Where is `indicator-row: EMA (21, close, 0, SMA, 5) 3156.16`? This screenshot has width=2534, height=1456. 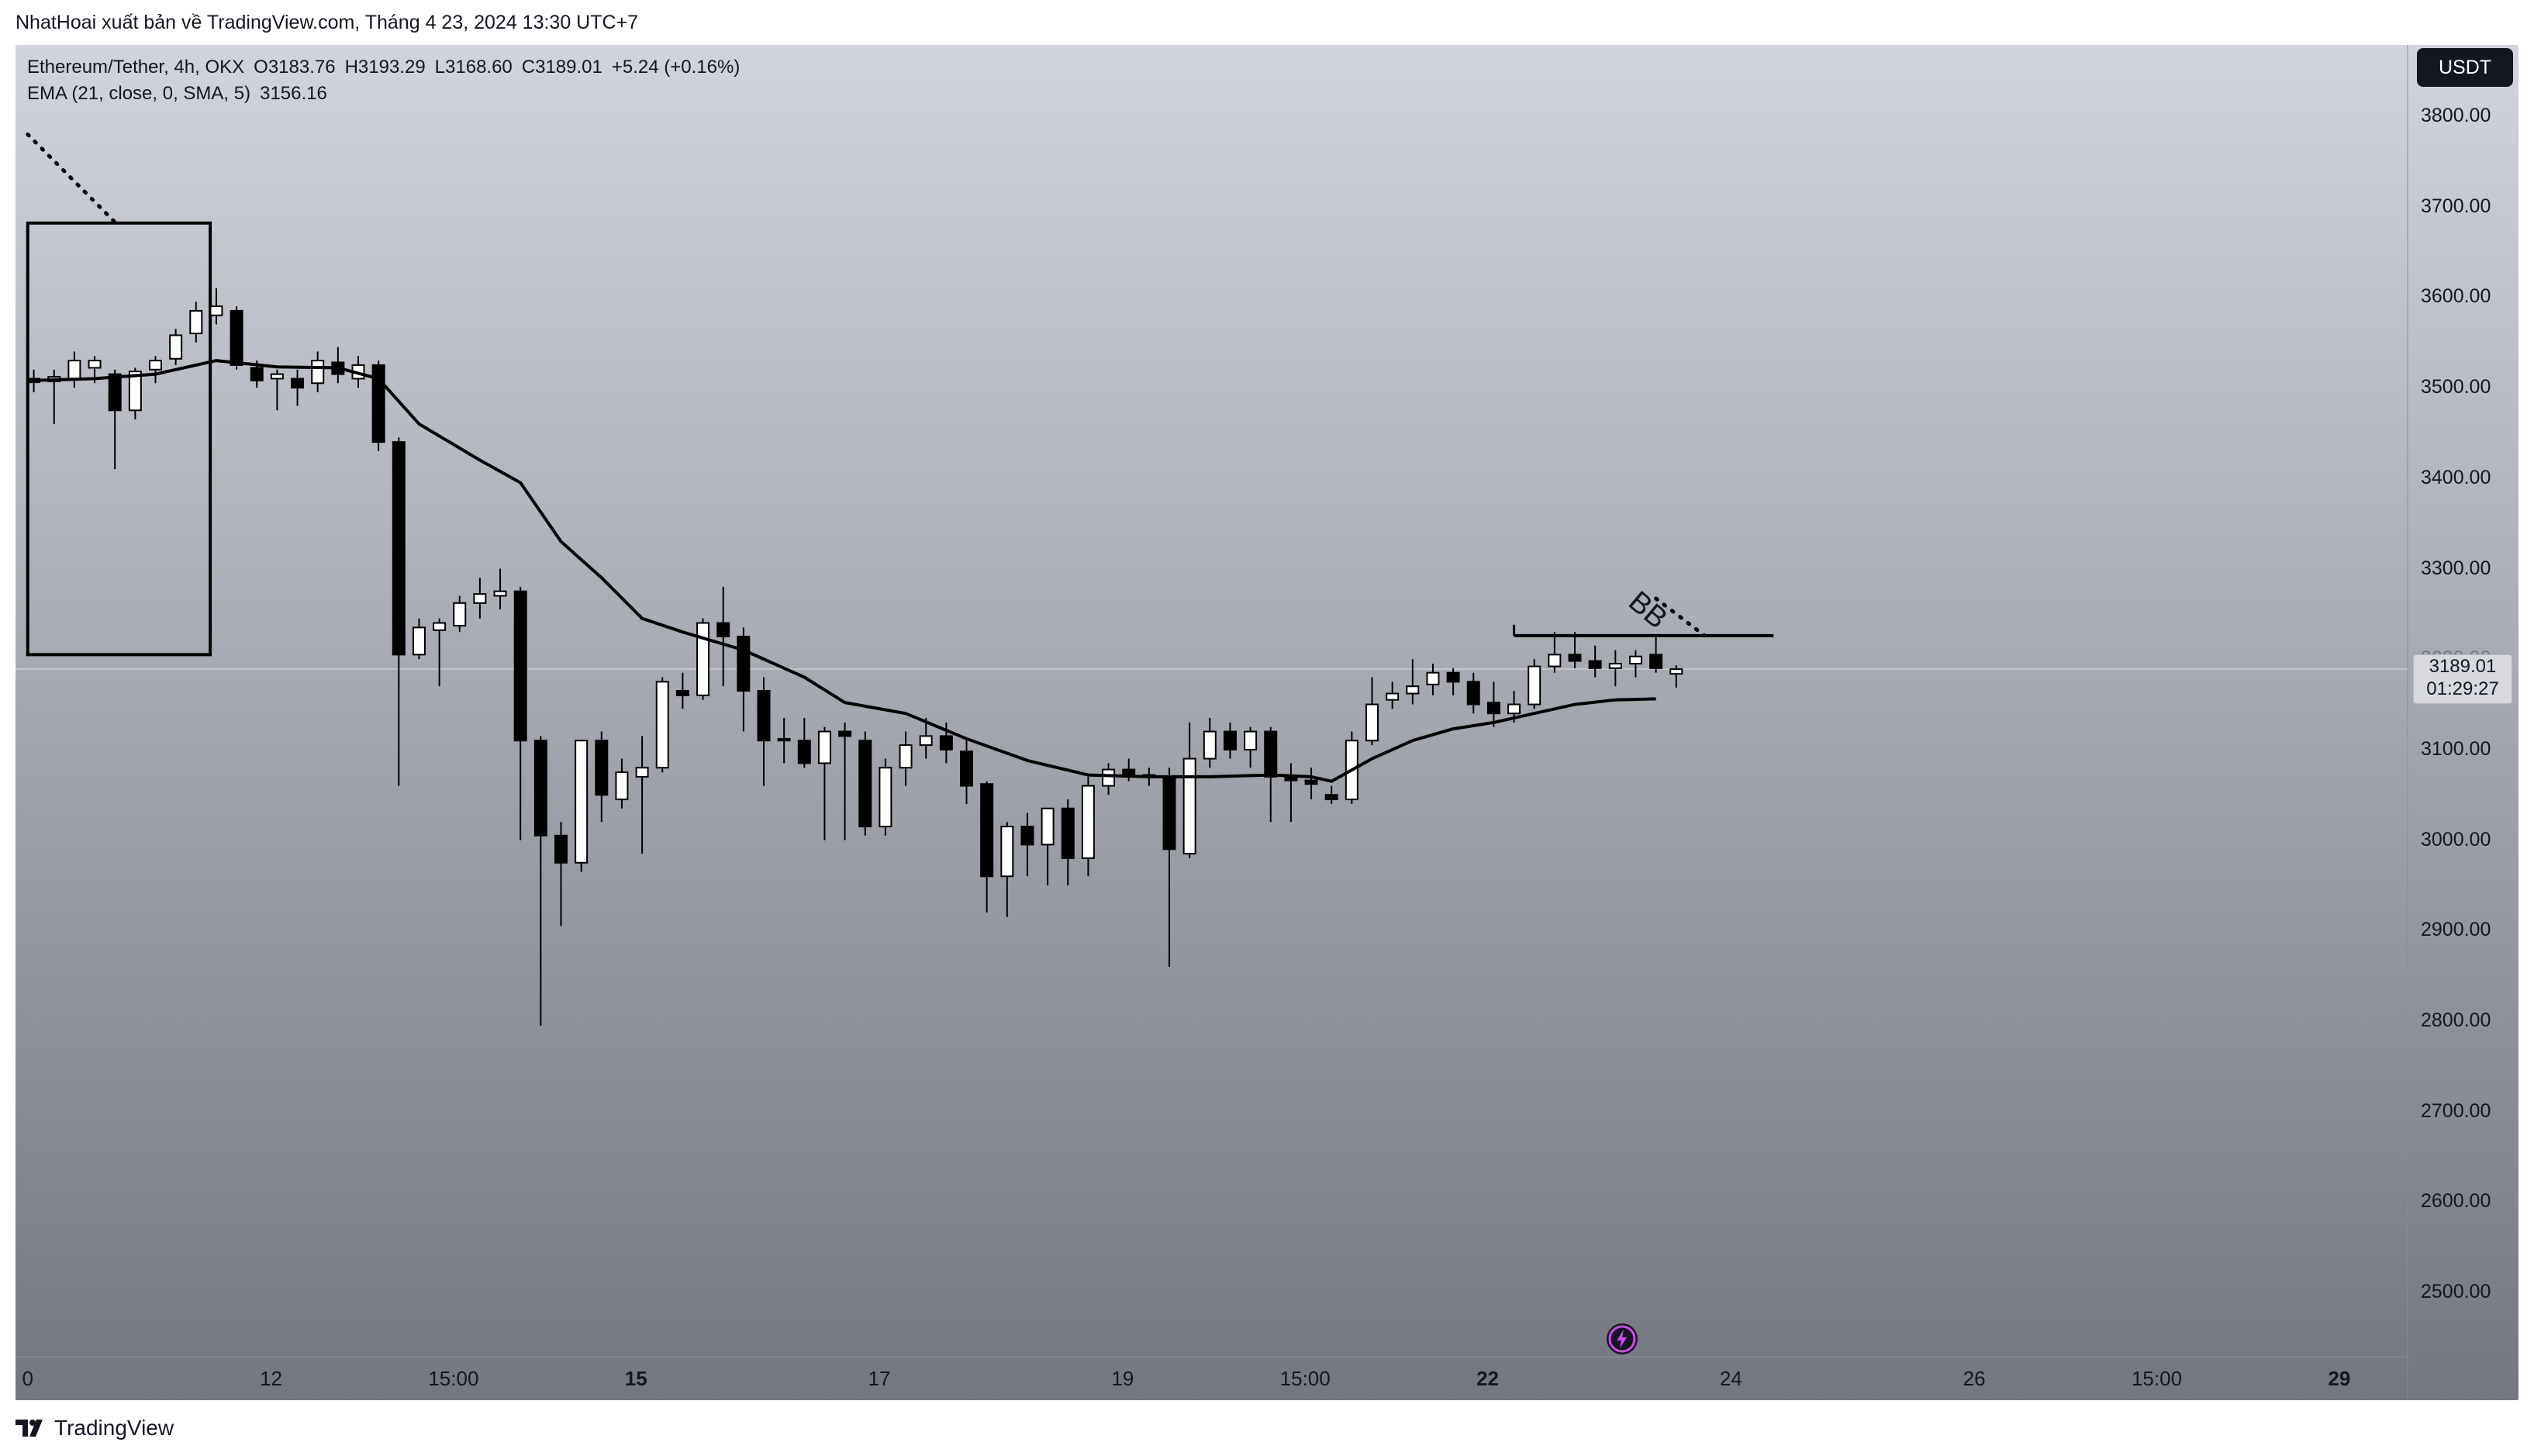 indicator-row: EMA (21, close, 0, SMA, 5) 3156.16 is located at coordinates (388, 94).